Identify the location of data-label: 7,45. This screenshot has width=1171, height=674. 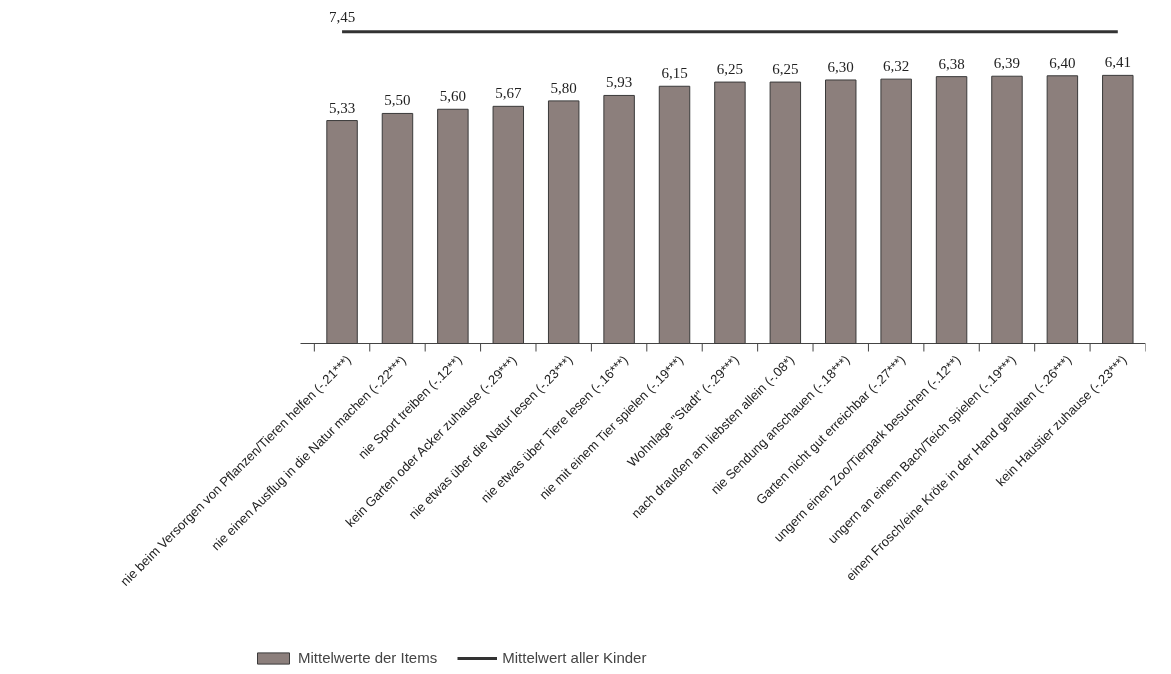
(342, 16).